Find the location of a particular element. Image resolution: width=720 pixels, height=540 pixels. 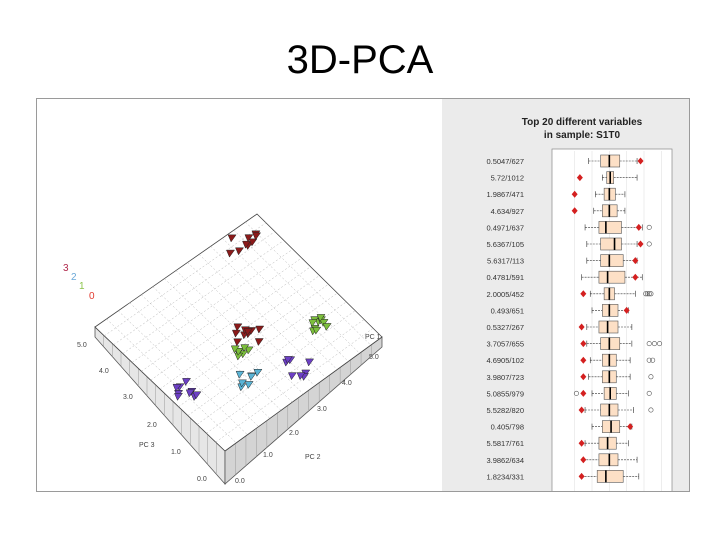

variable-label: 3.7057/655 is located at coordinates (505, 344).